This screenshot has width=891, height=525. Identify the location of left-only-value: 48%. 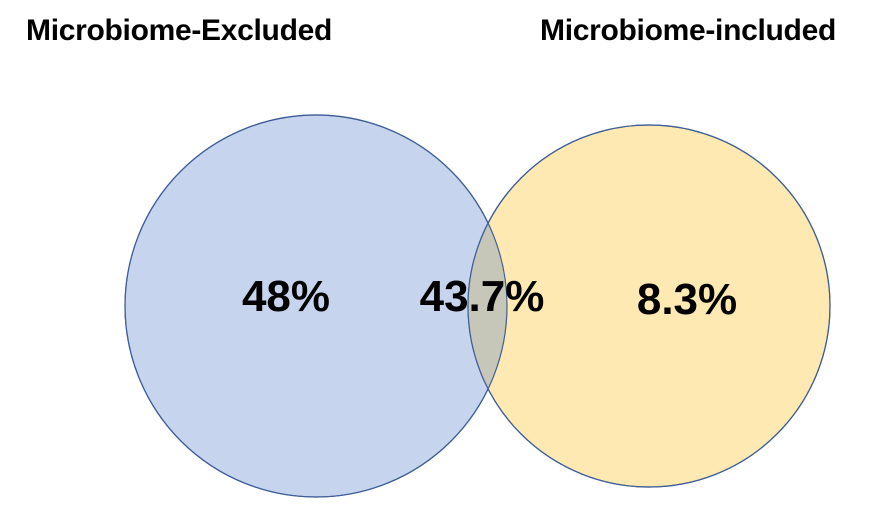
(286, 296).